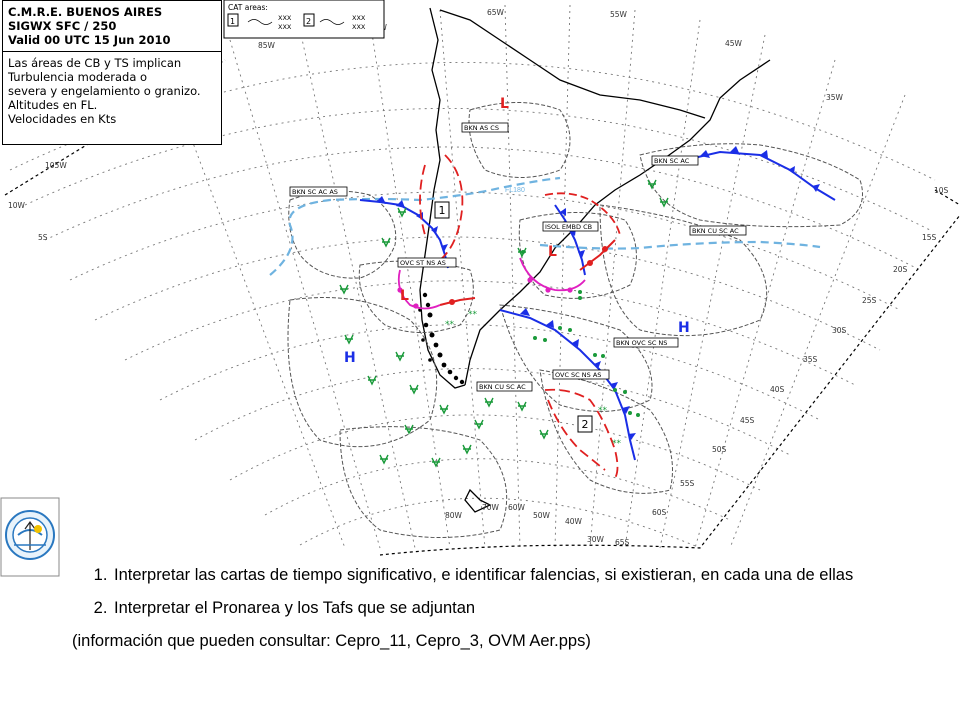  Describe the element at coordinates (747, 420) in the screenshot. I see `svg-text: 45S` at that location.